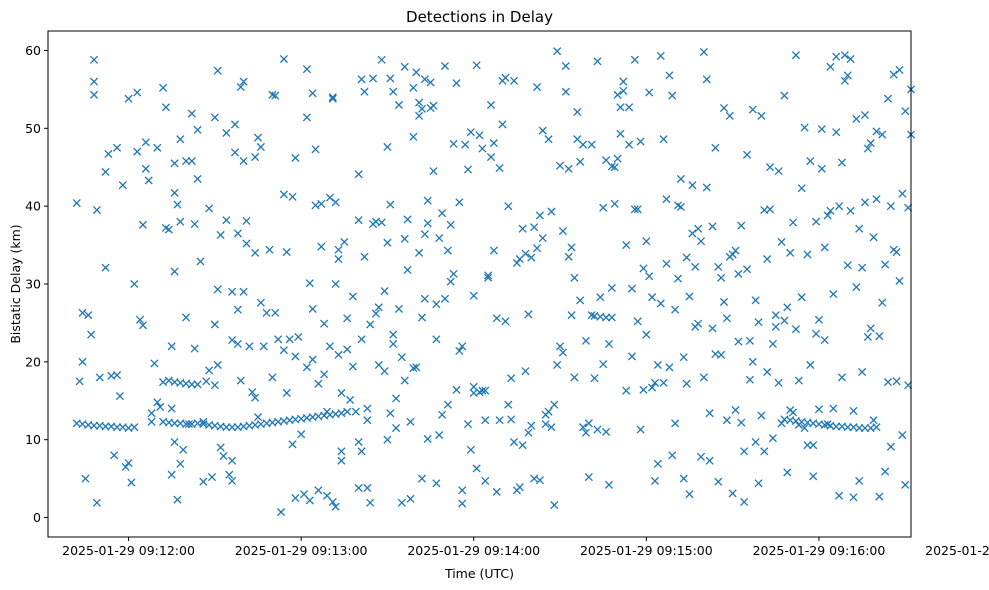 The height and width of the screenshot is (590, 989). I want to click on y-tick-label: 0, so click(37, 517).